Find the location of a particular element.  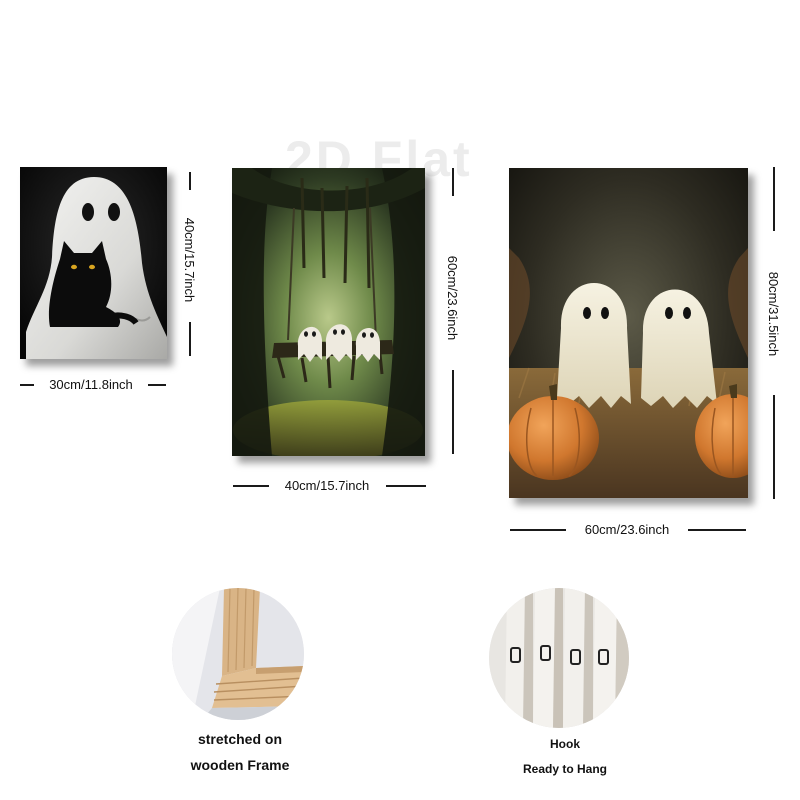

width-dimension-line-3b is located at coordinates (717, 530).